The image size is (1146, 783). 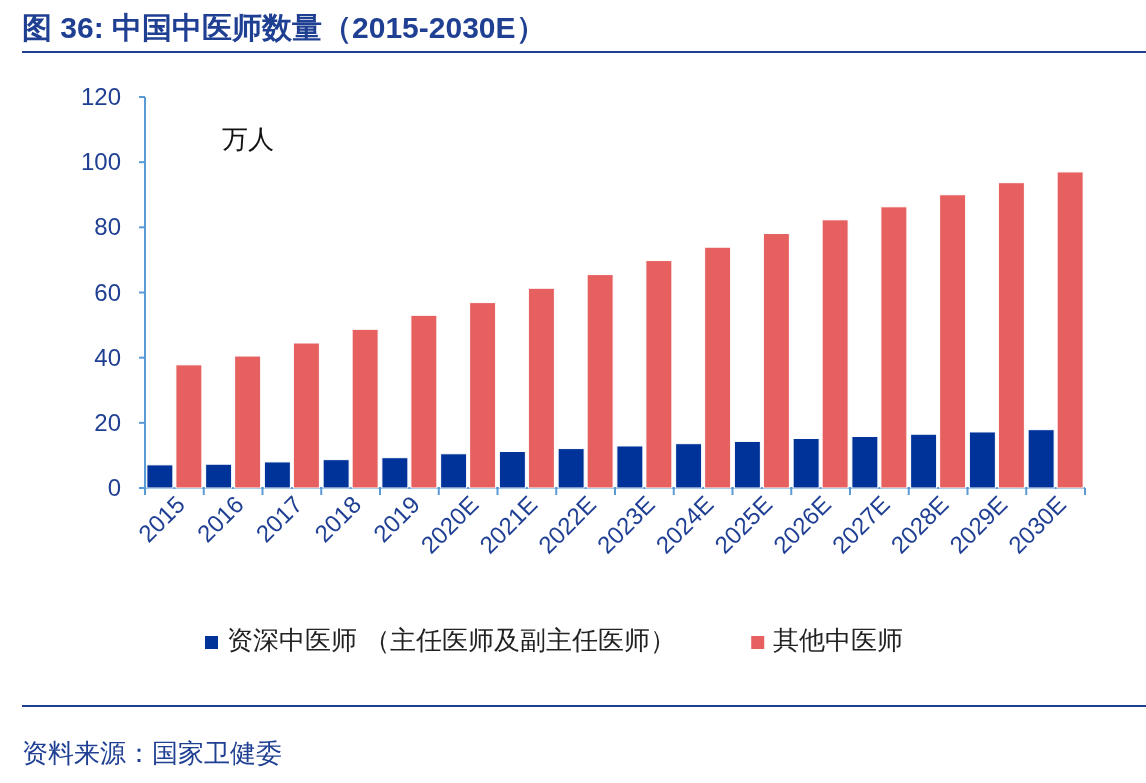 What do you see at coordinates (107, 227) in the screenshot?
I see `y-tick-label: 80` at bounding box center [107, 227].